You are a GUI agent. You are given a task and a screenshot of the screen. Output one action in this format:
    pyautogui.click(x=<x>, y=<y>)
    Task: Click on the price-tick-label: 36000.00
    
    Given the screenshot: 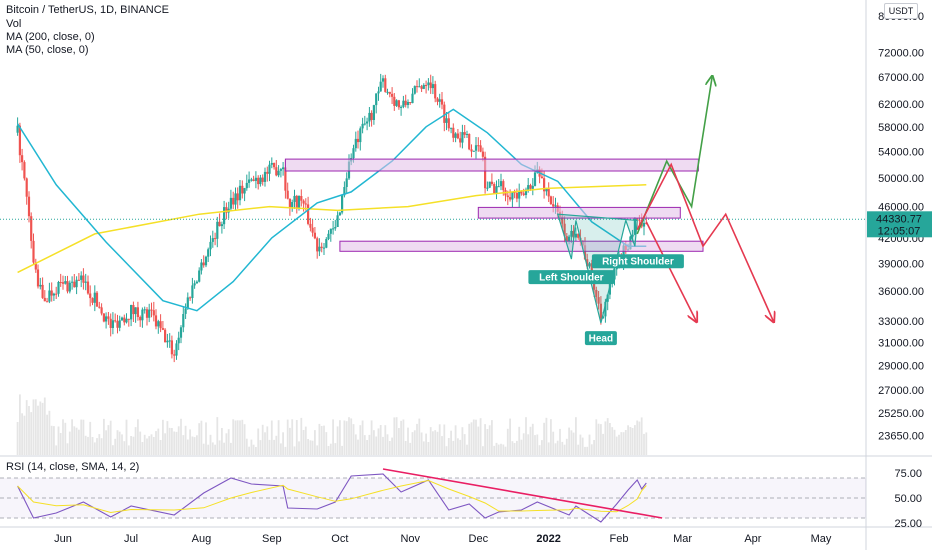 What is the action you would take?
    pyautogui.click(x=901, y=292)
    